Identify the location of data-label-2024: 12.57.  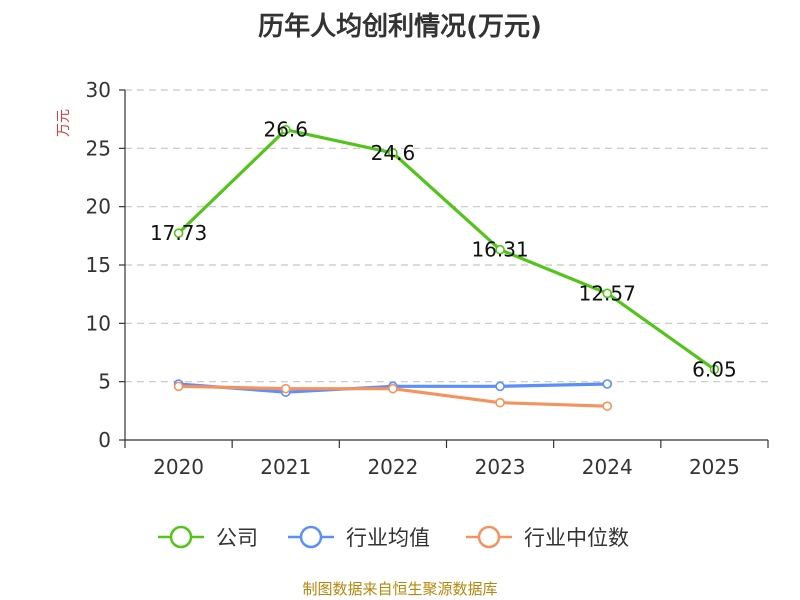
(607, 293).